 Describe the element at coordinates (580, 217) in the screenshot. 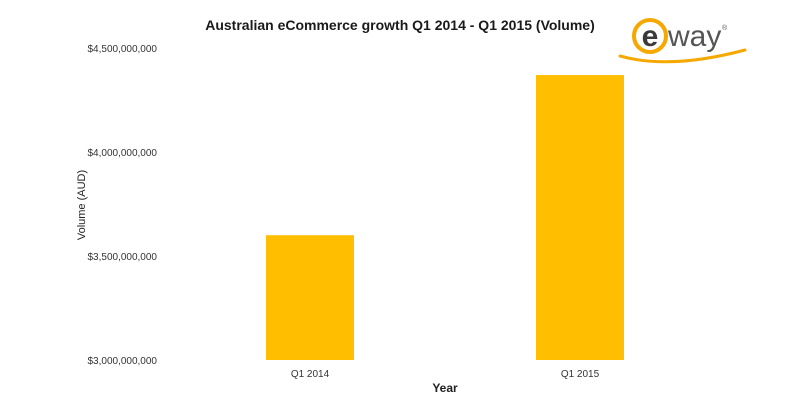

I see `bar-q1-2015` at that location.